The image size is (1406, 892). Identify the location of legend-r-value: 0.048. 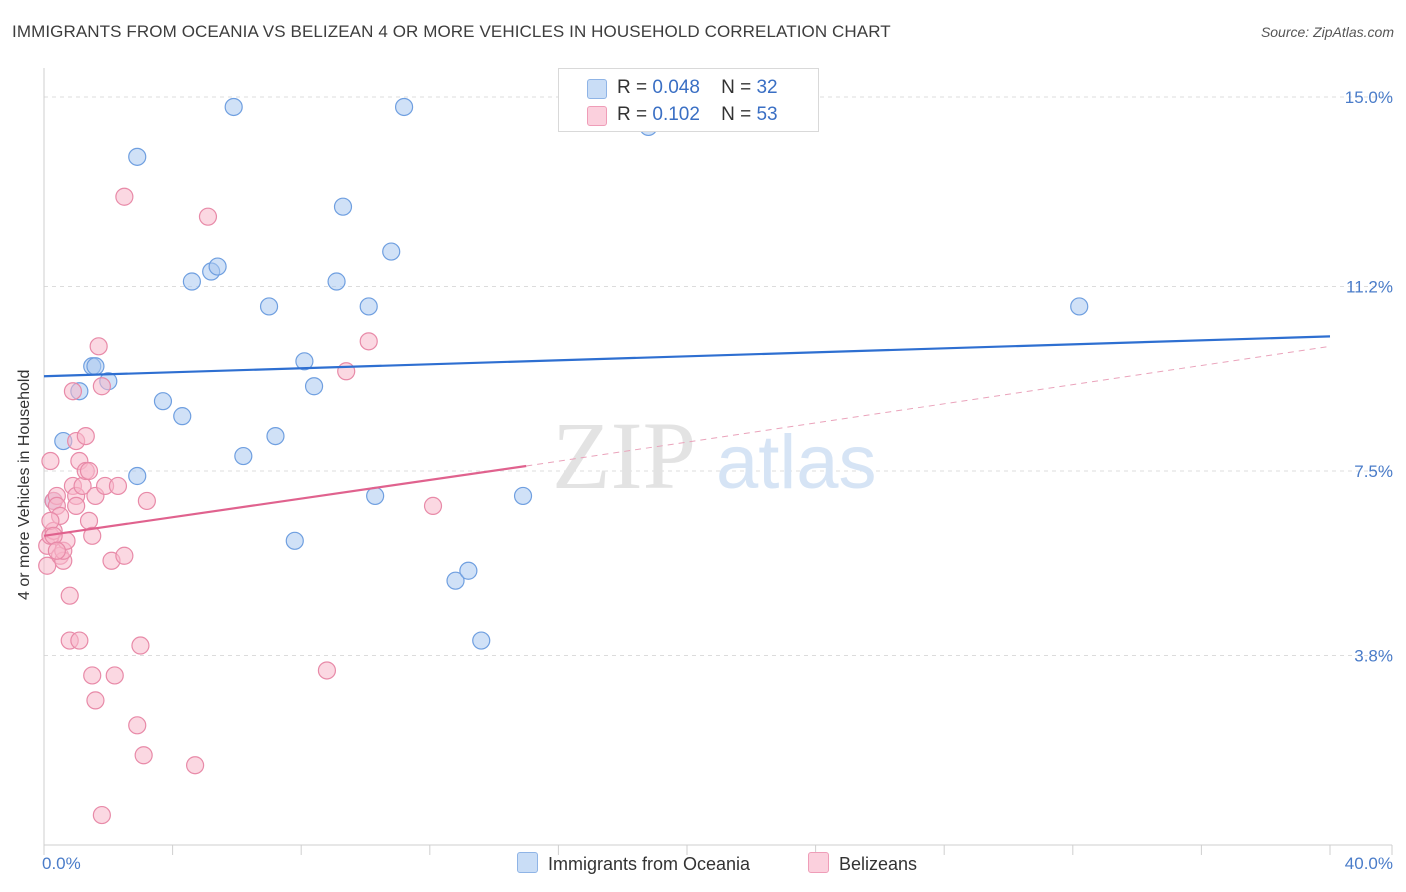
(676, 87).